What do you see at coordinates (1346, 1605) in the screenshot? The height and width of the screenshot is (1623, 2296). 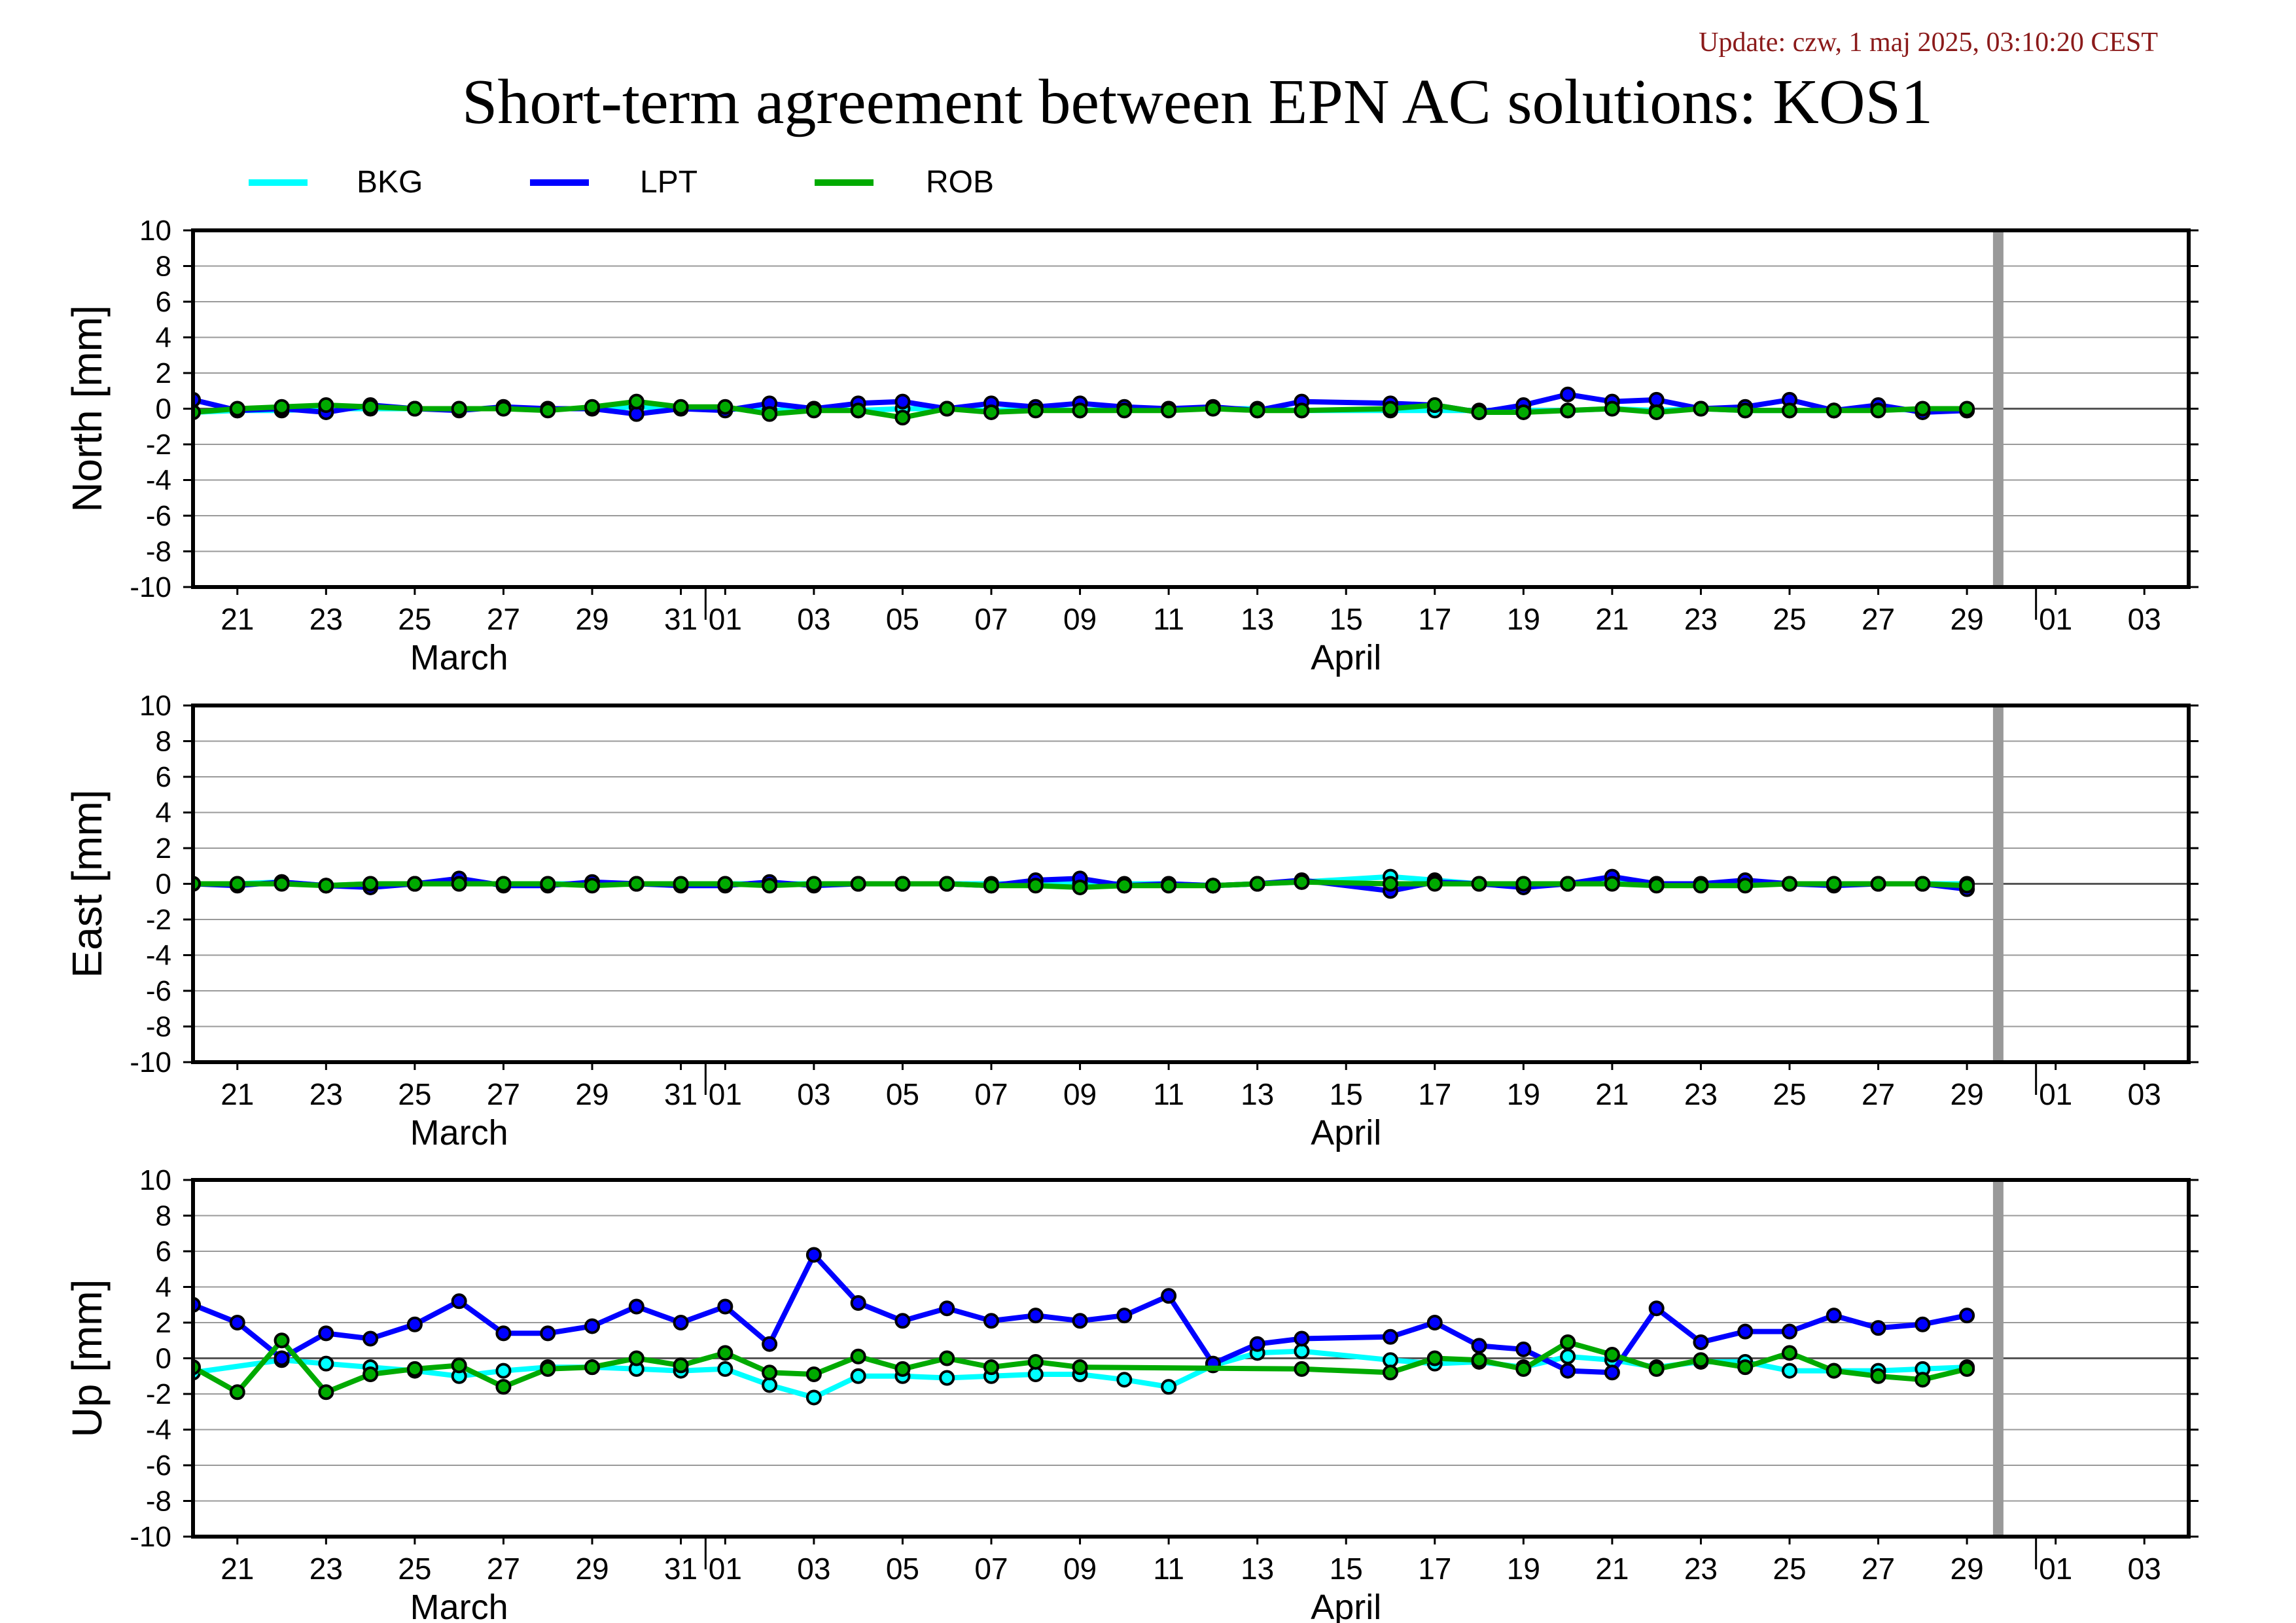 I see `month-label: April` at bounding box center [1346, 1605].